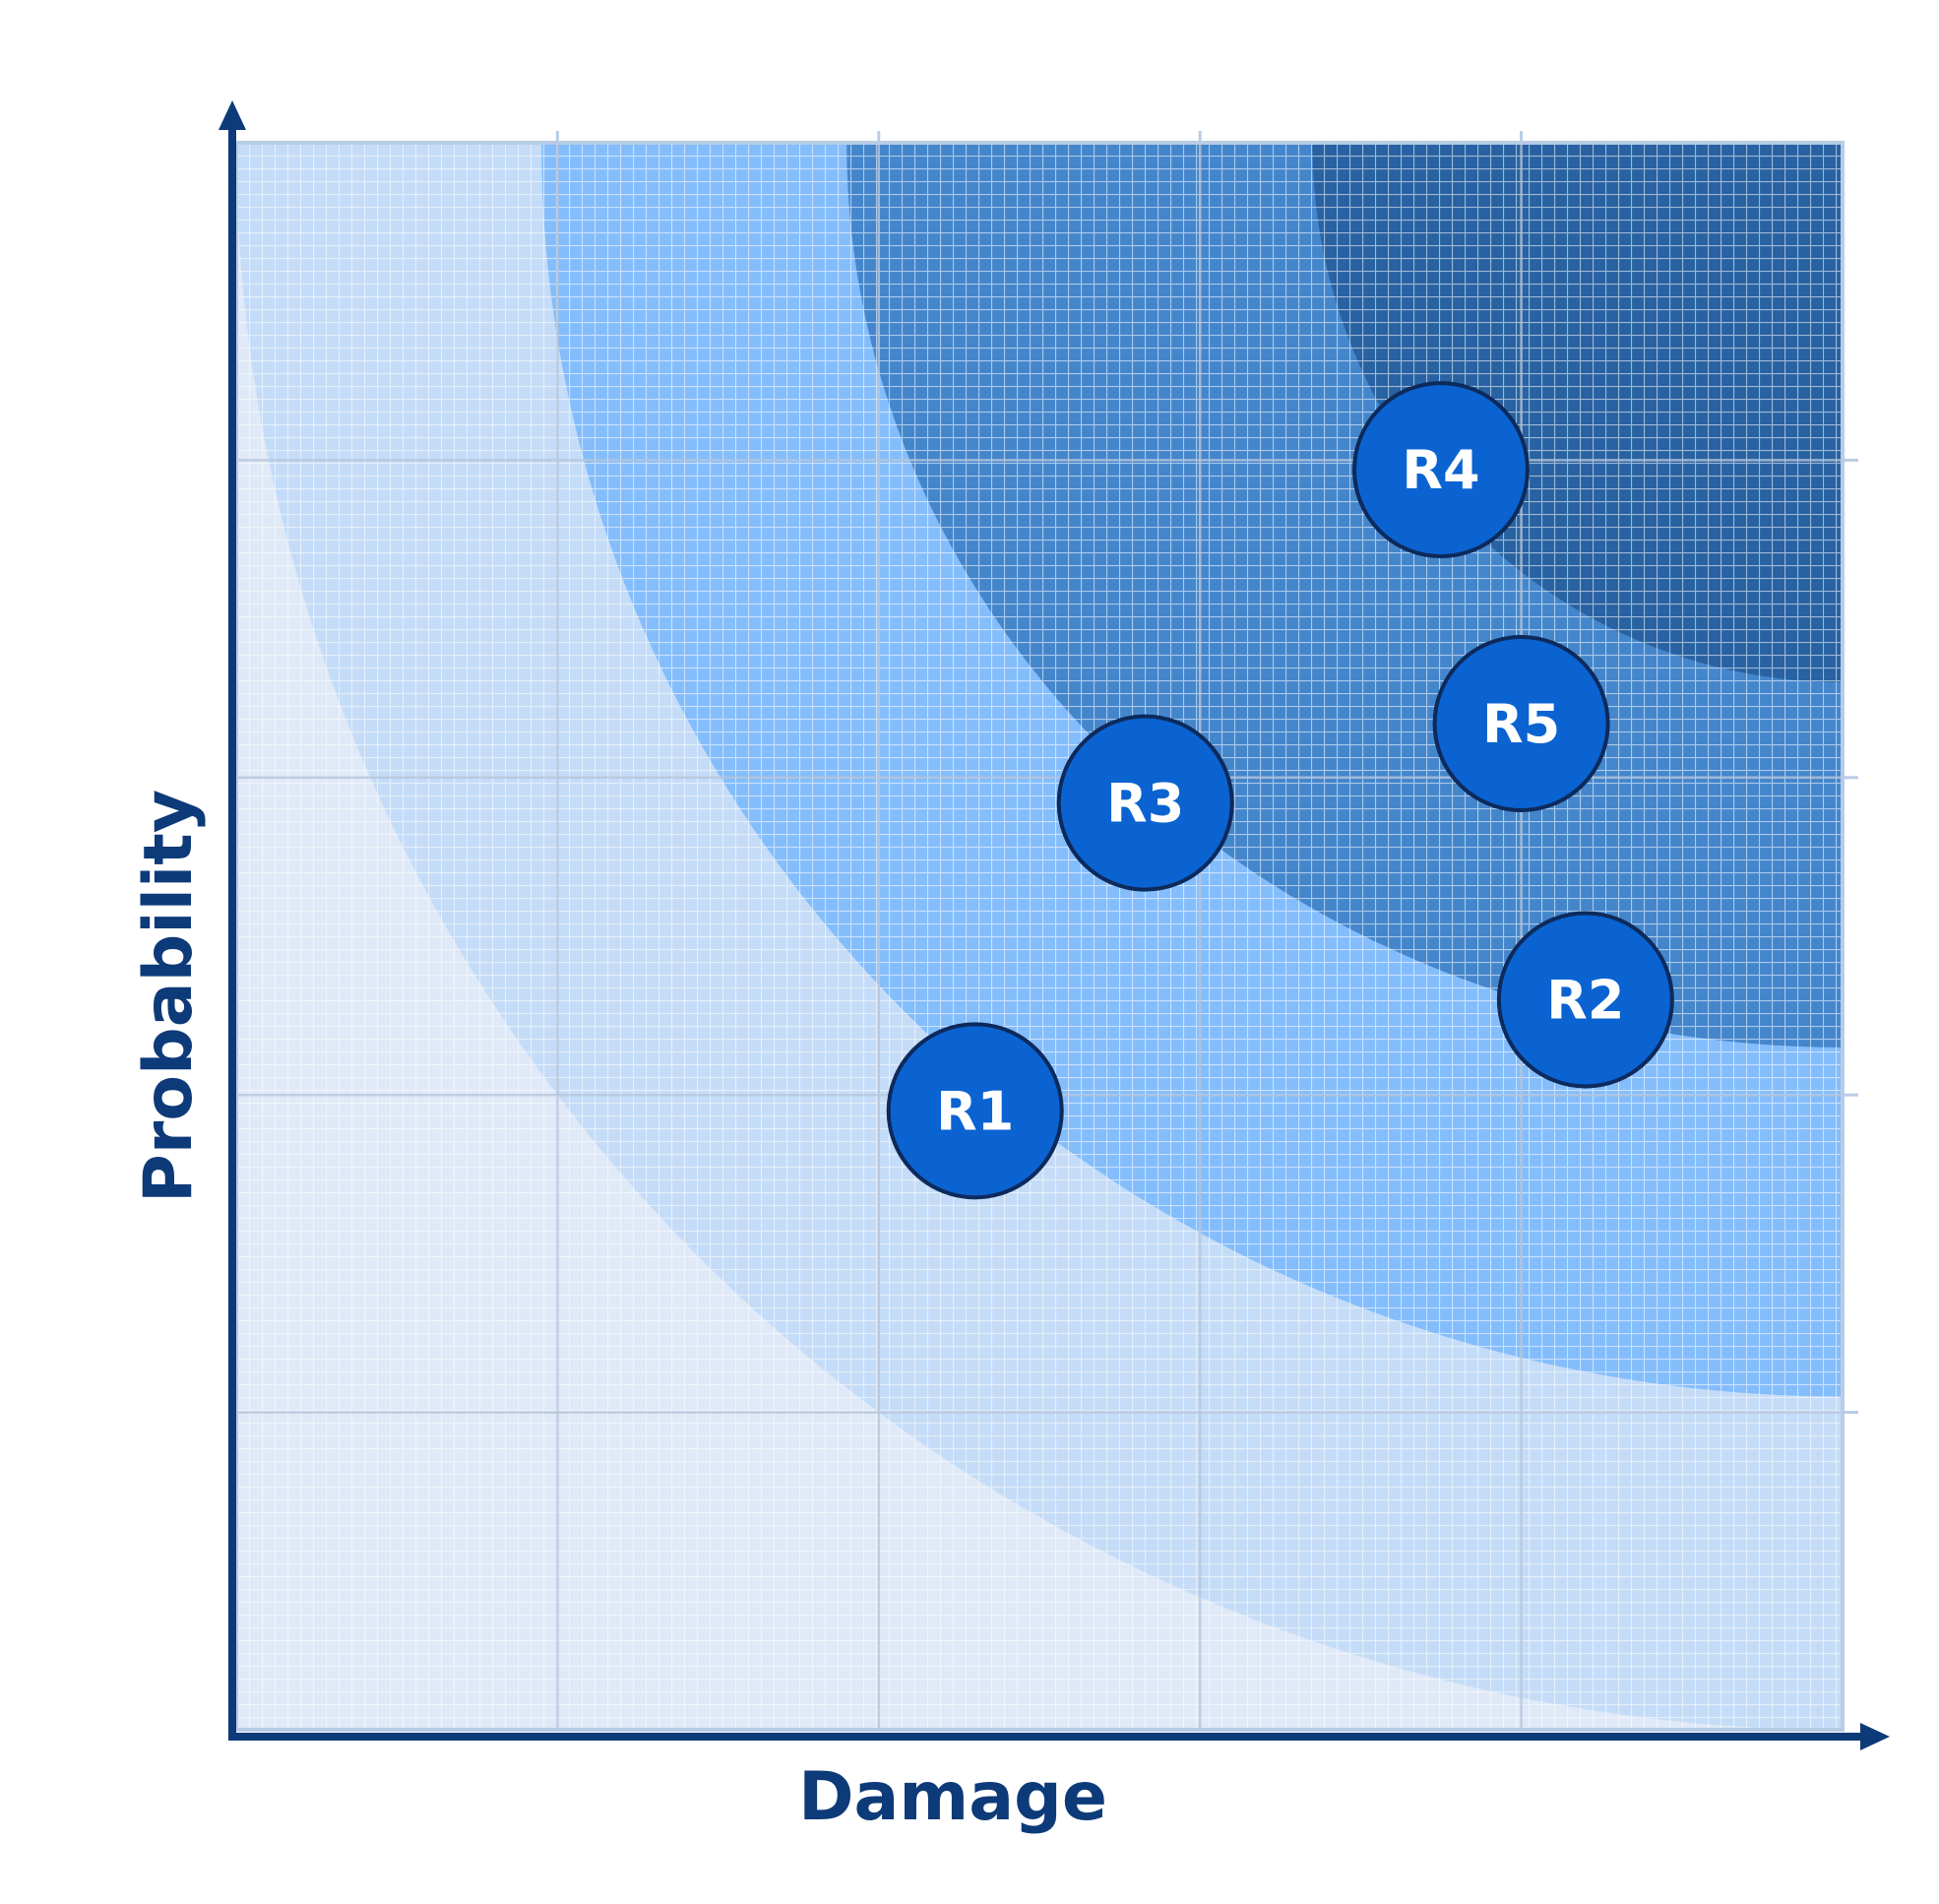 This screenshot has width=1939, height=1904. I want to click on risk-point: R3, so click(1145, 803).